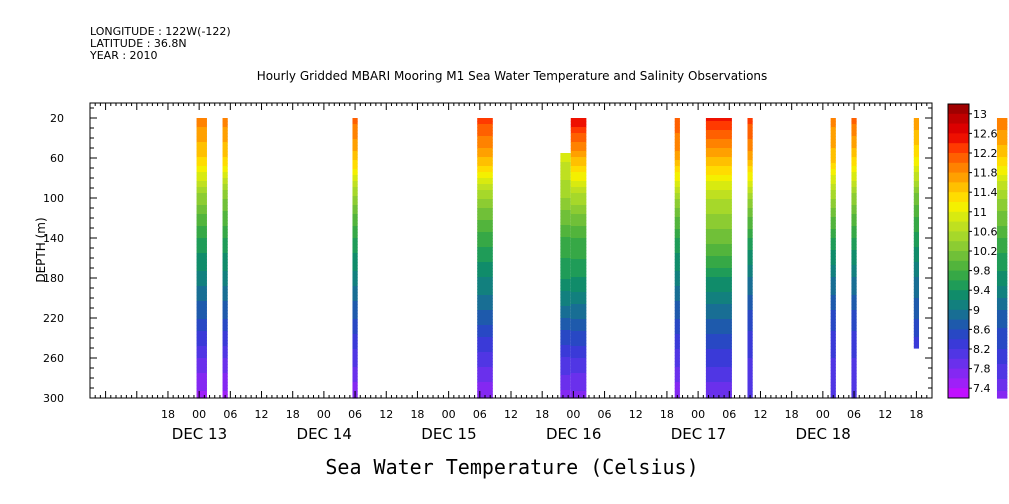  I want to click on x-tick-label: 12, so click(885, 414).